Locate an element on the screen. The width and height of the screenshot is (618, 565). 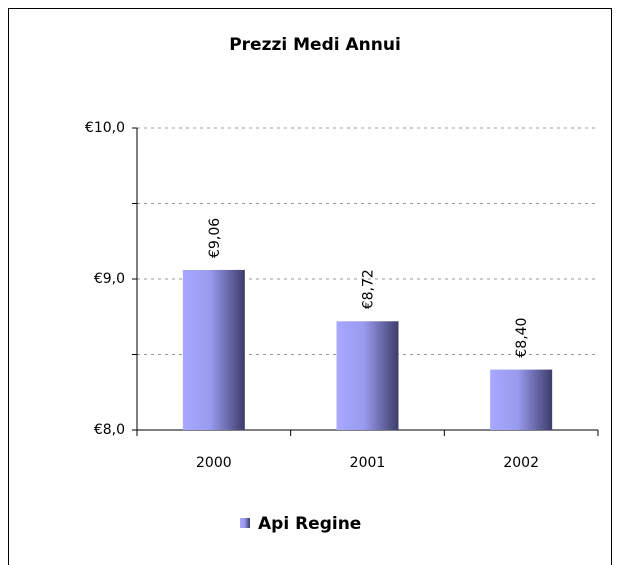
legend-swatch is located at coordinates (245, 523).